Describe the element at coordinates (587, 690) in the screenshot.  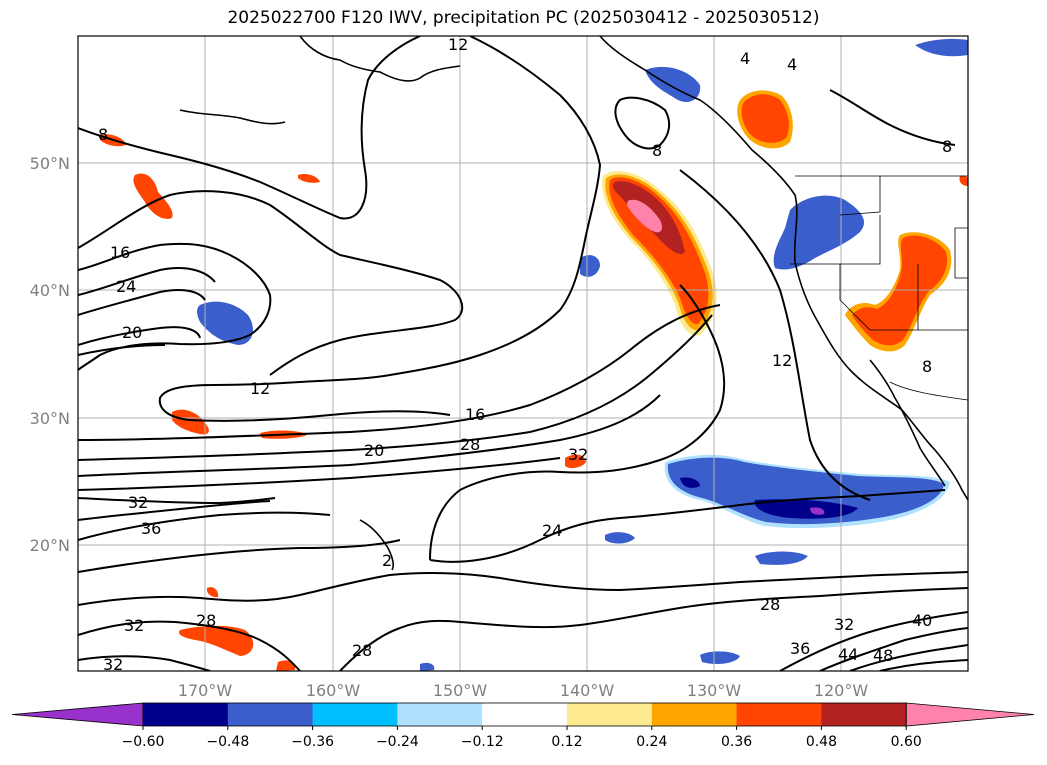
I see `lon-label: 140°W` at that location.